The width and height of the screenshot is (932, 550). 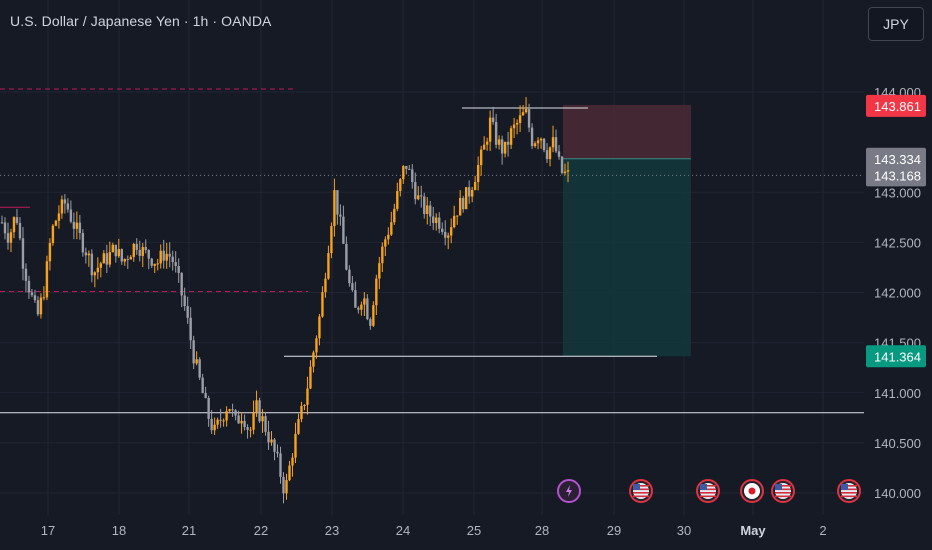 I want to click on time-axis: 17 18 21 22 23 24 25 28 29 30 May 2, so click(x=434, y=530).